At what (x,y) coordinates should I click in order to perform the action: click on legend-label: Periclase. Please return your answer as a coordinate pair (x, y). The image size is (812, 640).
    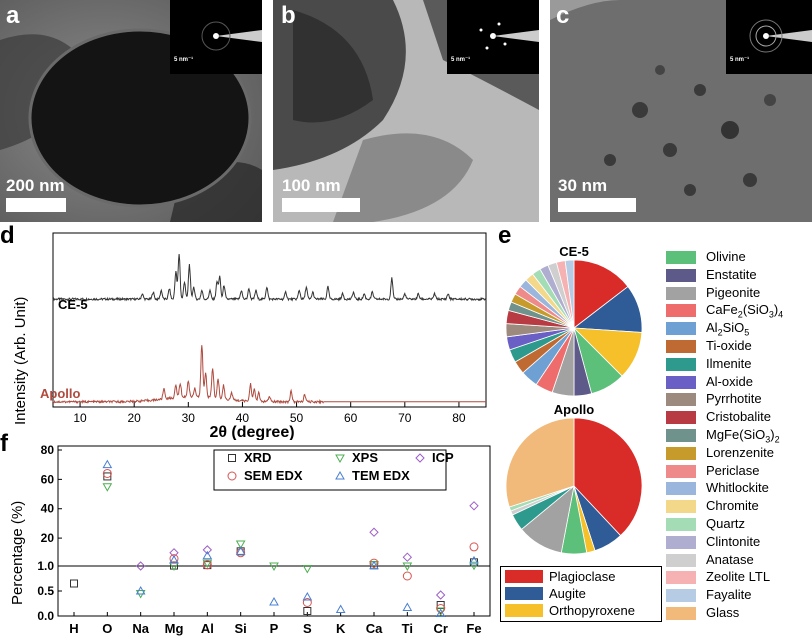
    Looking at the image, I should click on (733, 470).